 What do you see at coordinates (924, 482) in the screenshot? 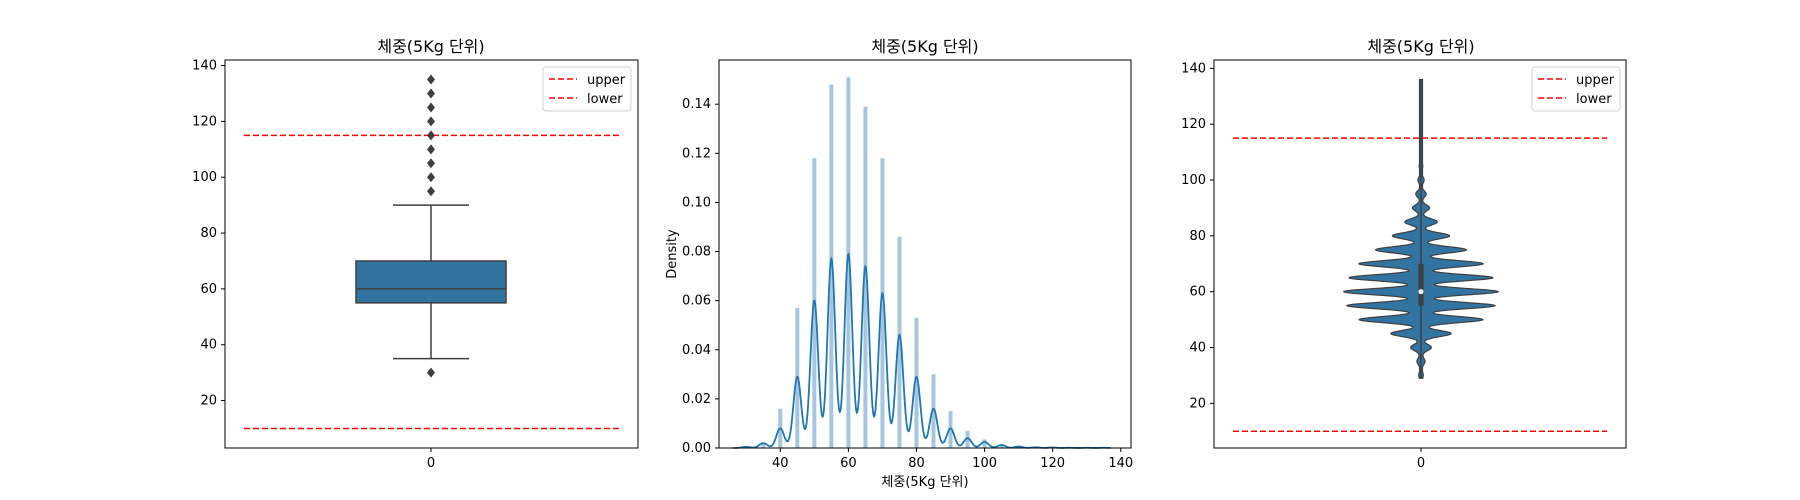
I see `histogram-x-label: 체중(5Kg 단위)` at bounding box center [924, 482].